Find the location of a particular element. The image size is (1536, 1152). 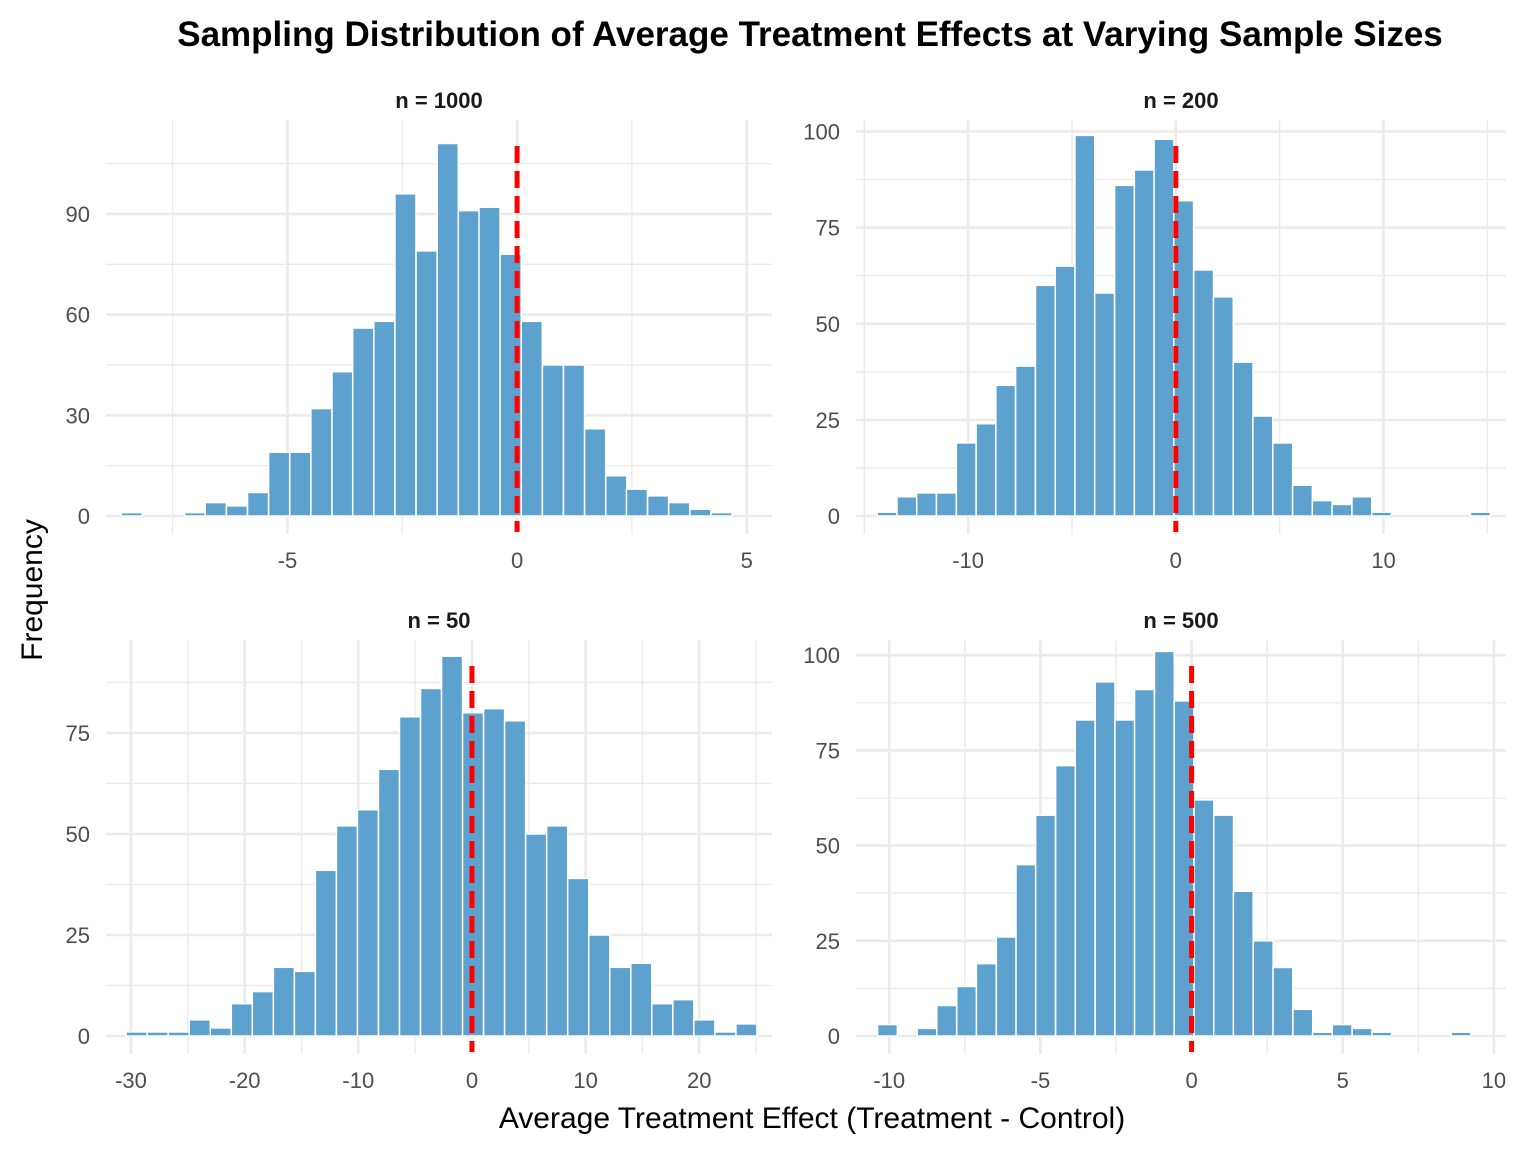

panel-label: n = 200 is located at coordinates (1180, 100).